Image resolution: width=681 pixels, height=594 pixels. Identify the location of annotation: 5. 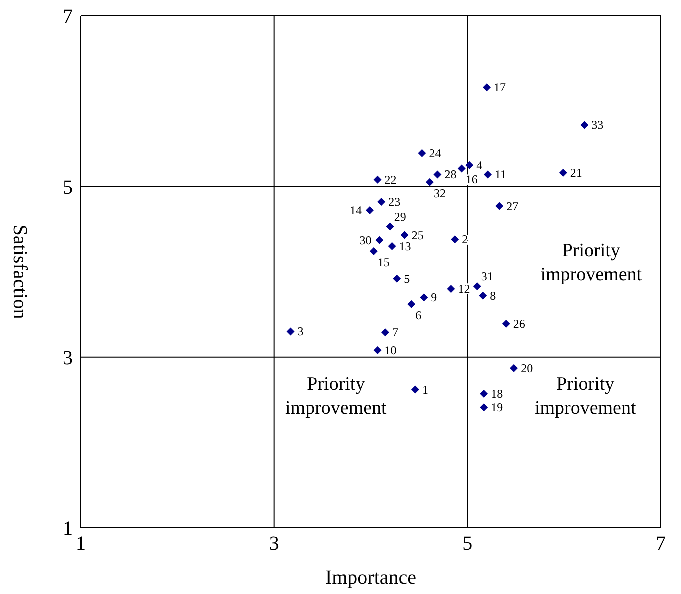
(407, 279).